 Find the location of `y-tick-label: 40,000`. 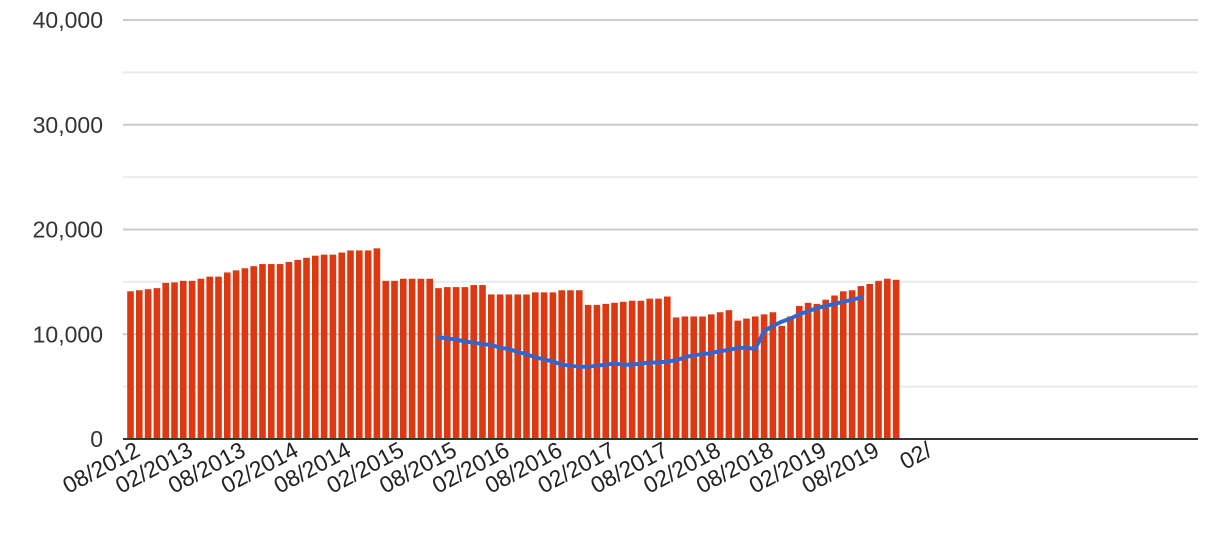

y-tick-label: 40,000 is located at coordinates (68, 20).